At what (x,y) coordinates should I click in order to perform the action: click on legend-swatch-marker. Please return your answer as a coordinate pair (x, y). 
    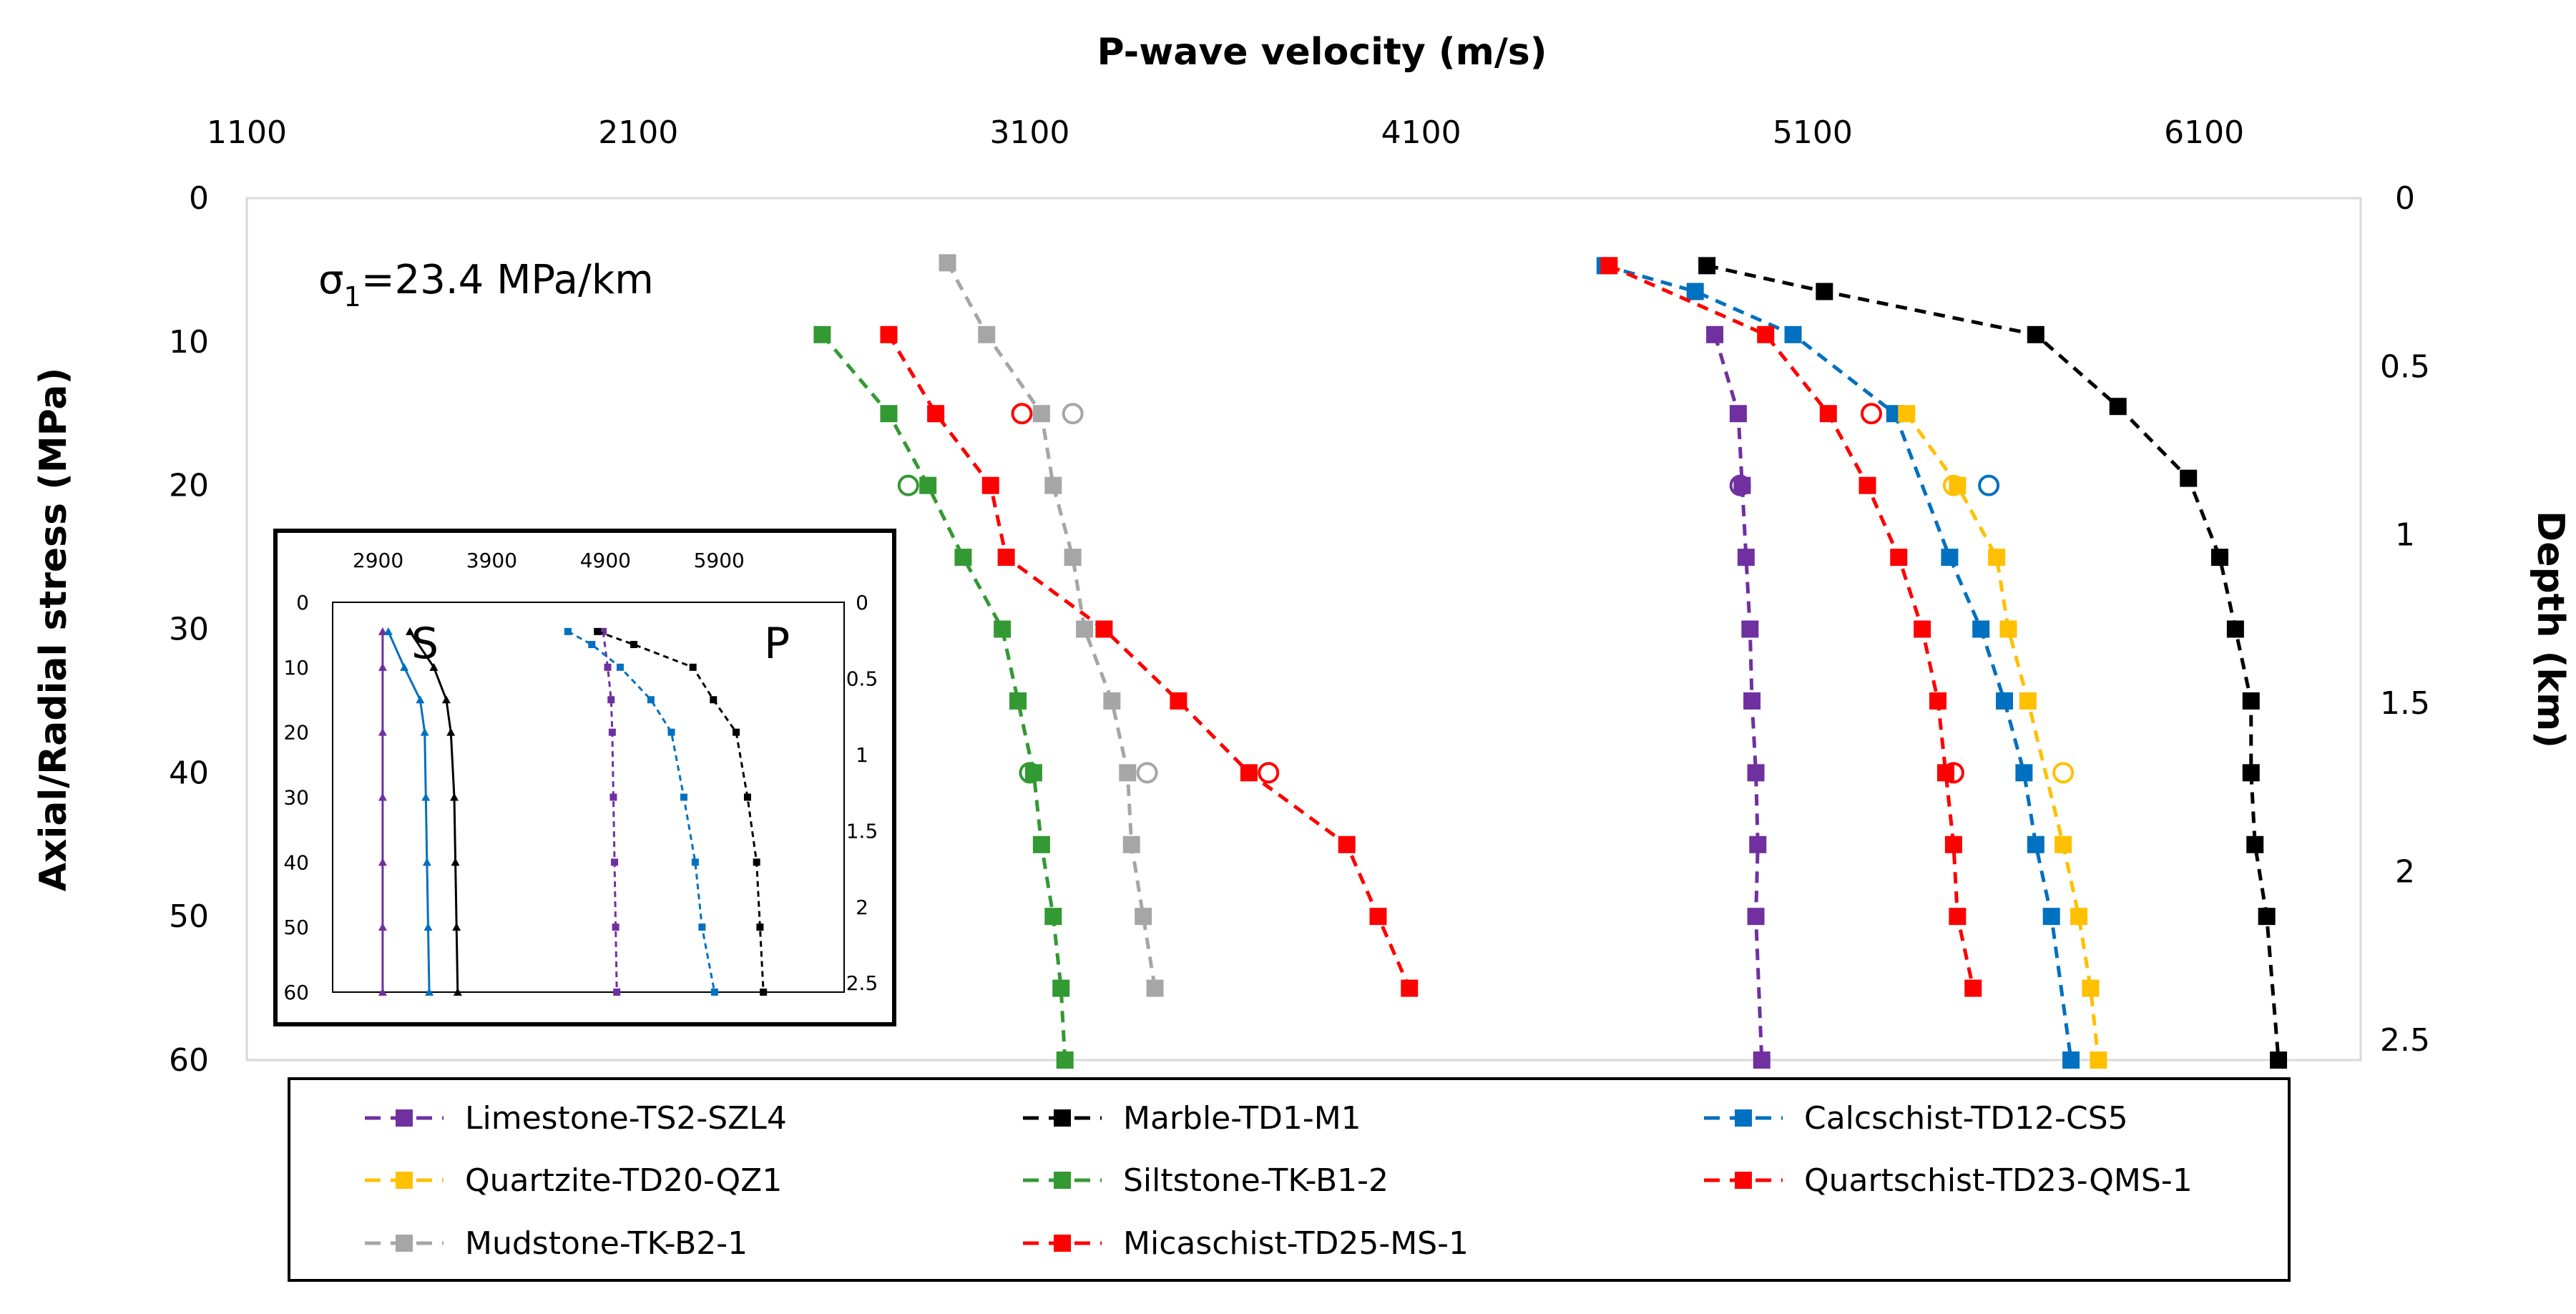
    Looking at the image, I should click on (405, 1243).